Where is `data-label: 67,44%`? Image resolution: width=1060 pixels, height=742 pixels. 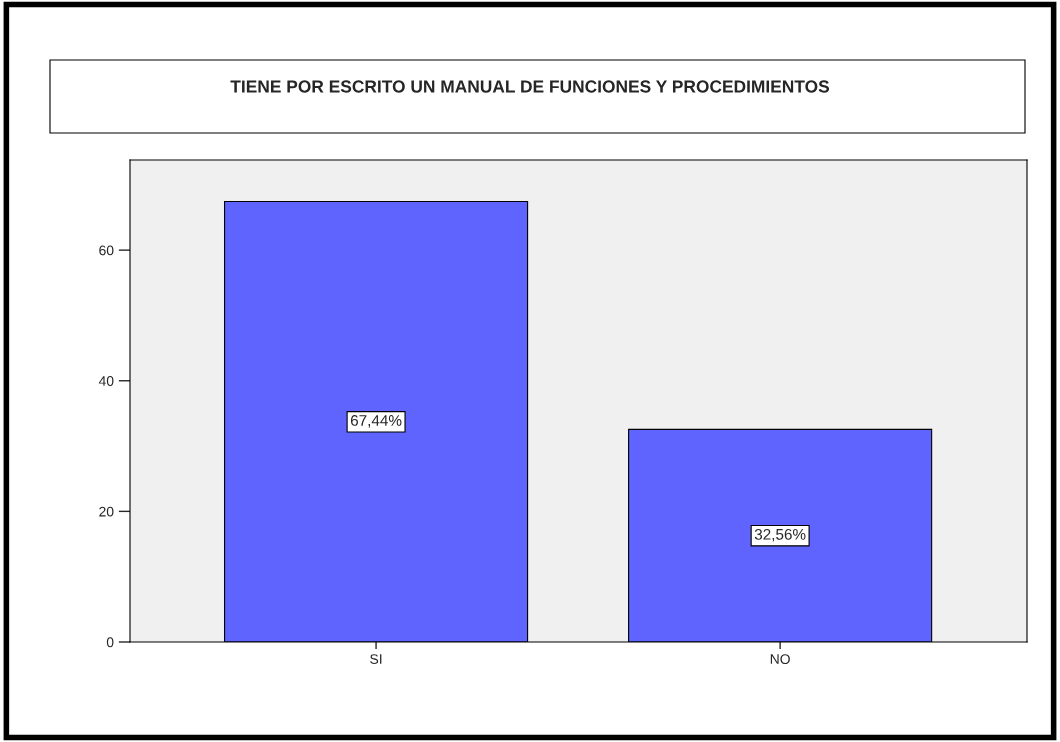
data-label: 67,44% is located at coordinates (376, 421).